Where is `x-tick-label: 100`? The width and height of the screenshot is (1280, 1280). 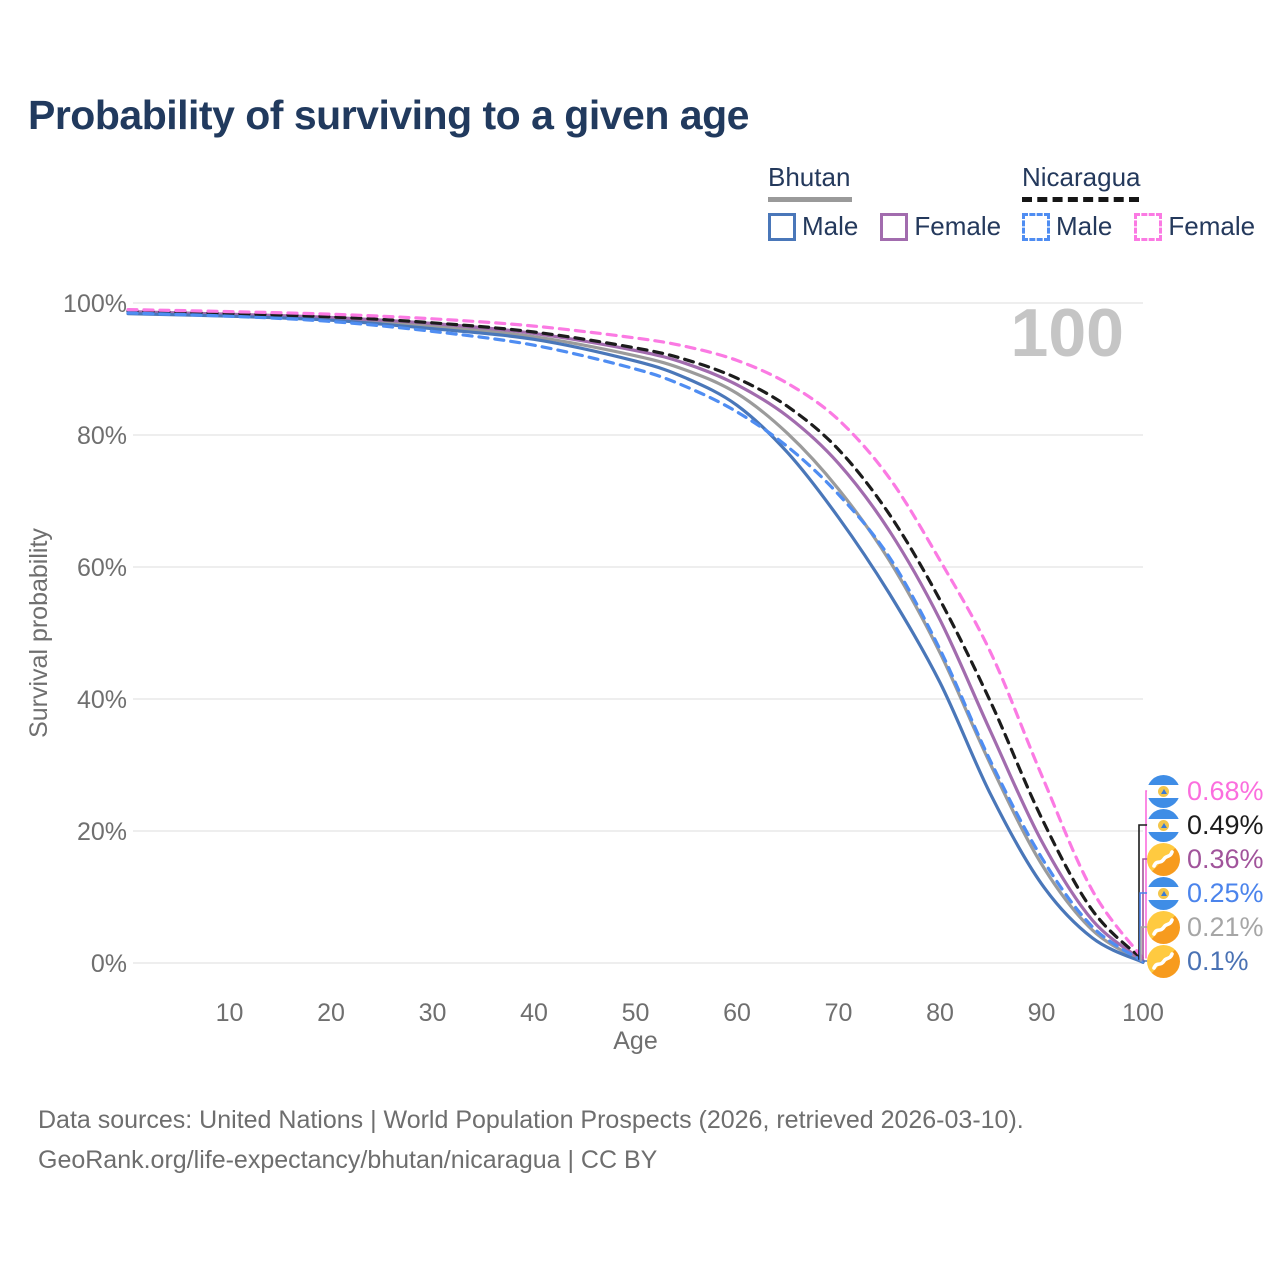
x-tick-label: 100 is located at coordinates (1143, 1013).